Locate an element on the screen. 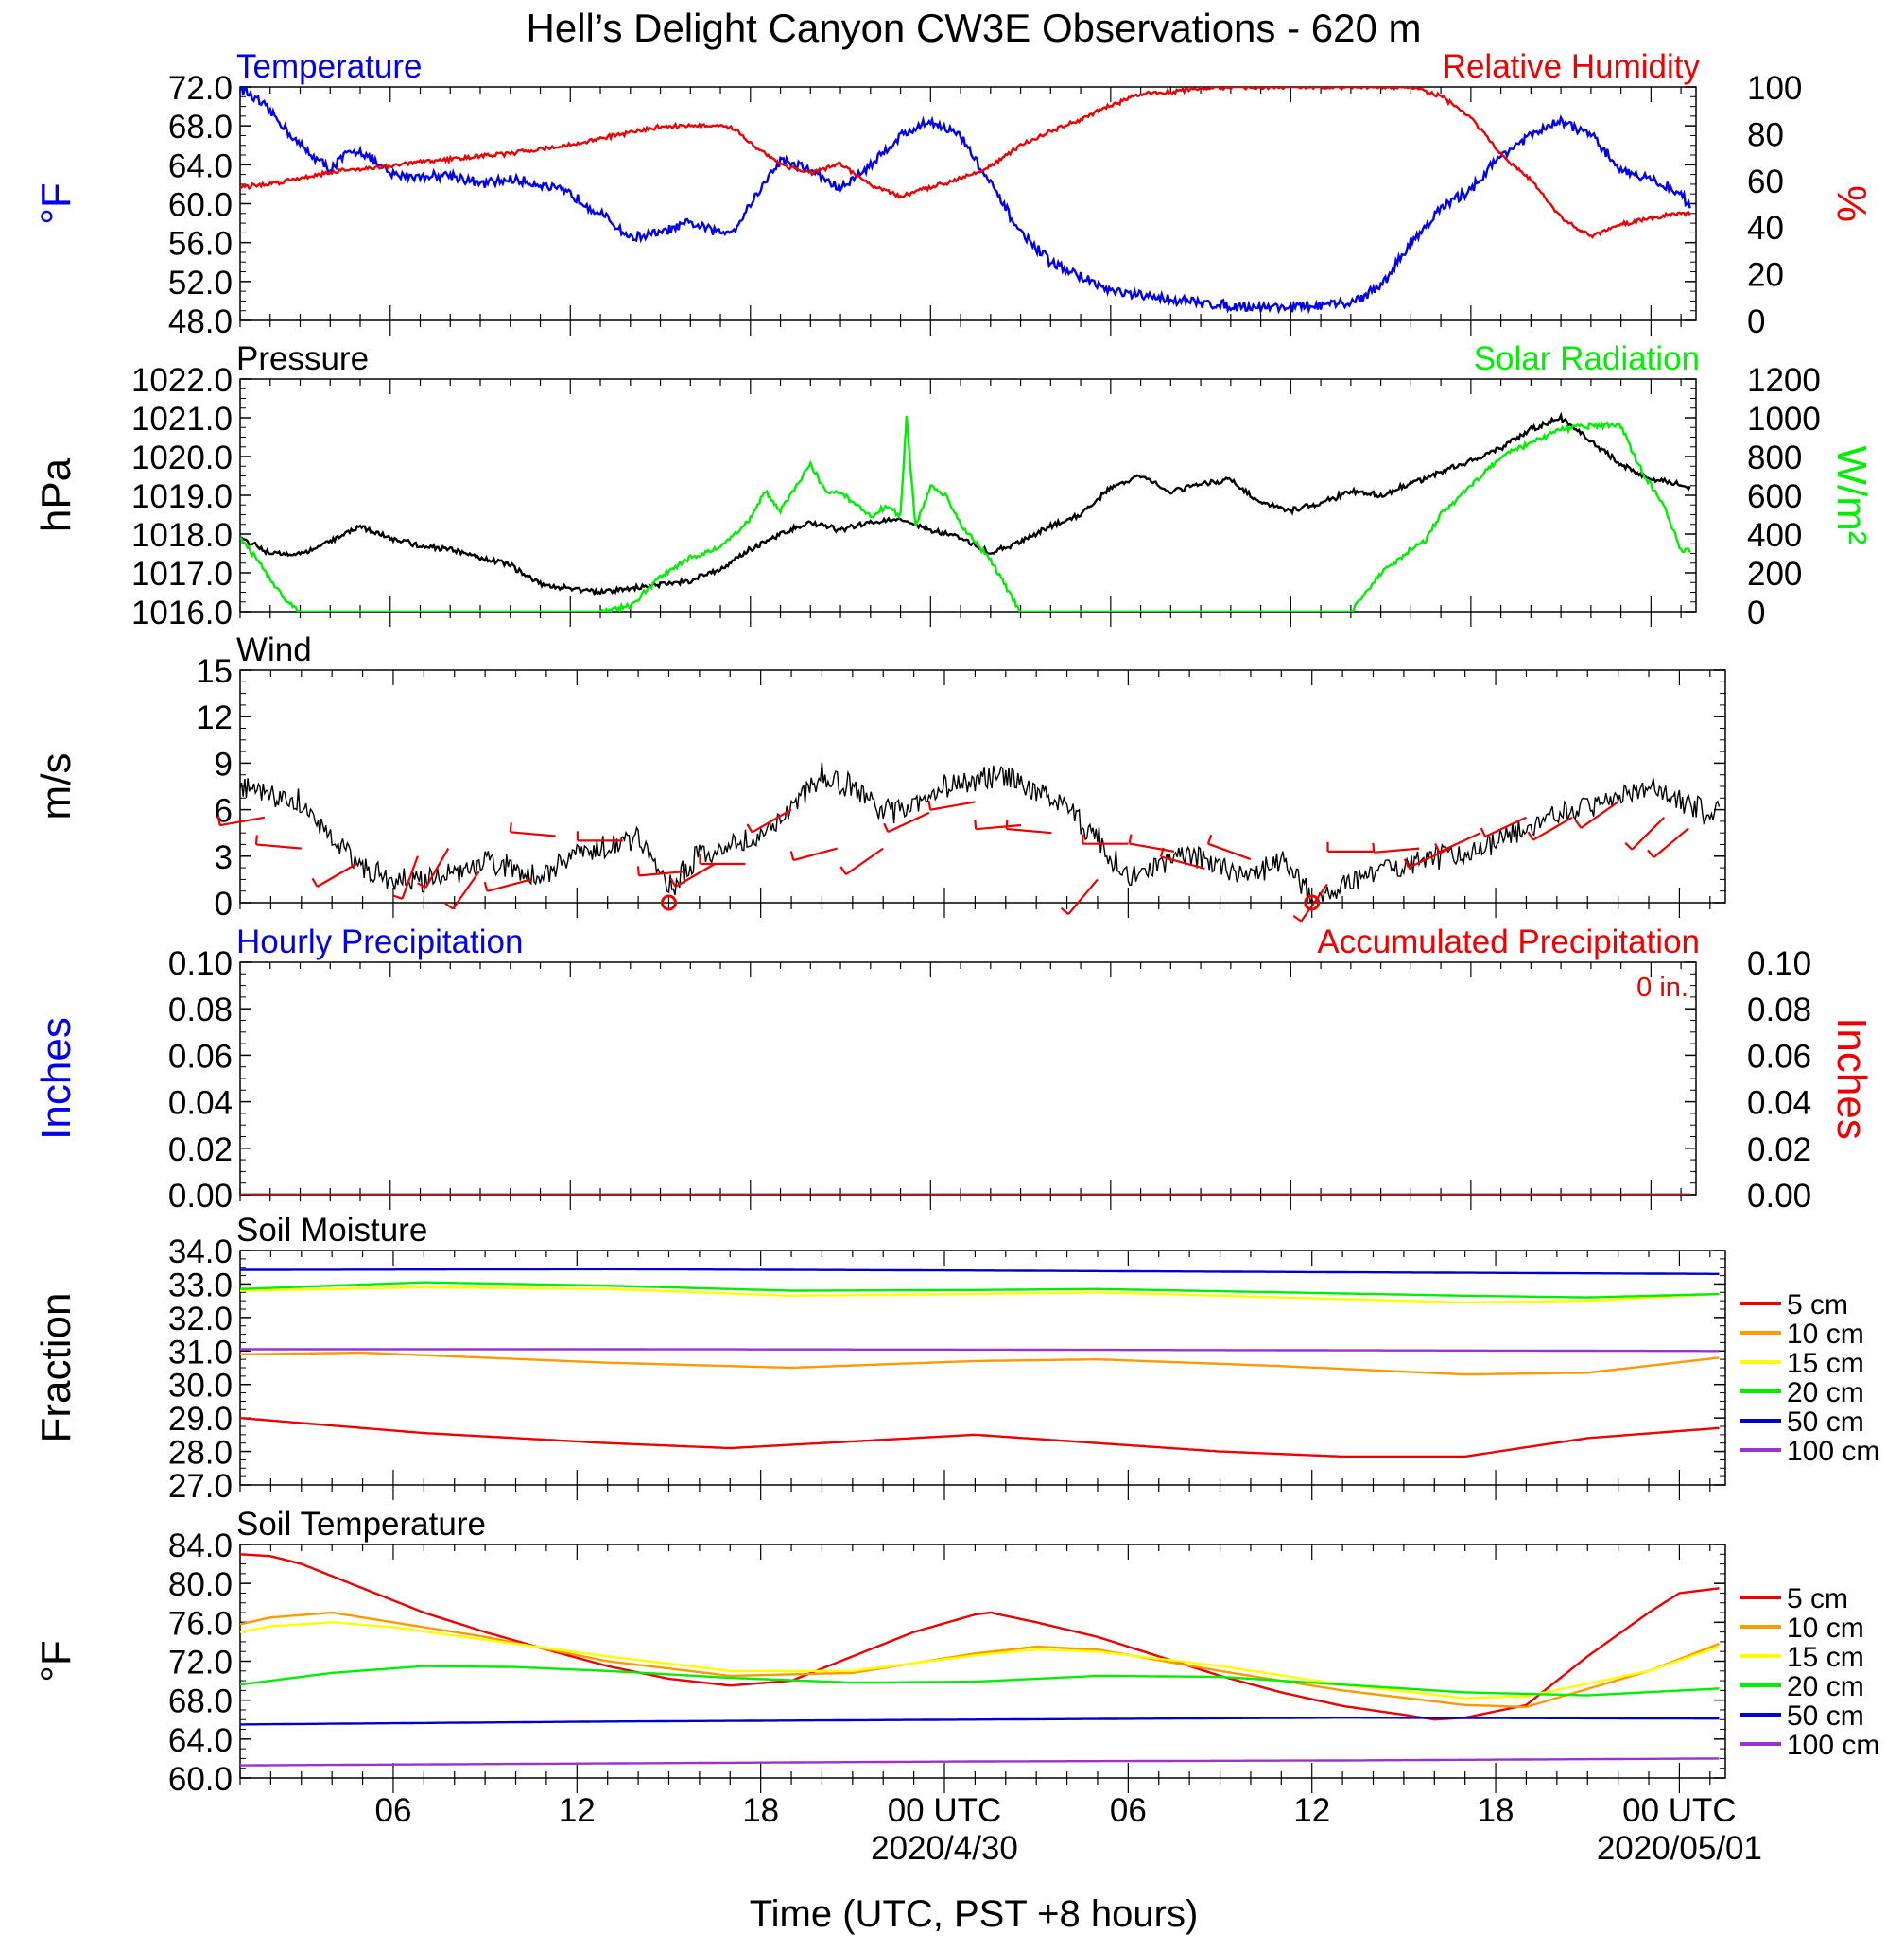 The height and width of the screenshot is (1950, 1904). panel-title-left: Soil Moisture is located at coordinates (331, 1230).